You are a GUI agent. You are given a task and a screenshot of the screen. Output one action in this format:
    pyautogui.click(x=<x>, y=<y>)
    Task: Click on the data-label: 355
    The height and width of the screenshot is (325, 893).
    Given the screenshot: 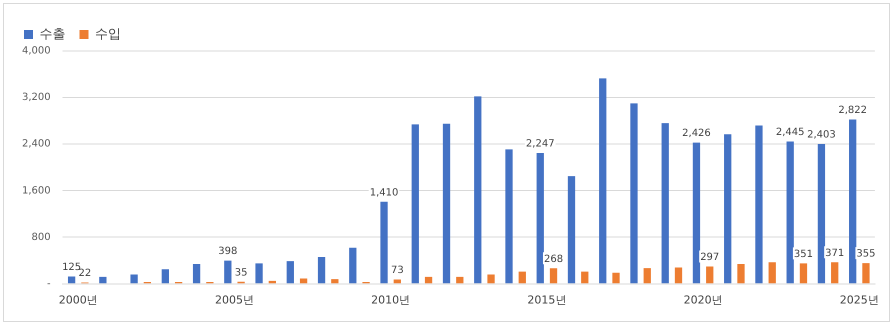 What is the action you would take?
    pyautogui.click(x=866, y=254)
    